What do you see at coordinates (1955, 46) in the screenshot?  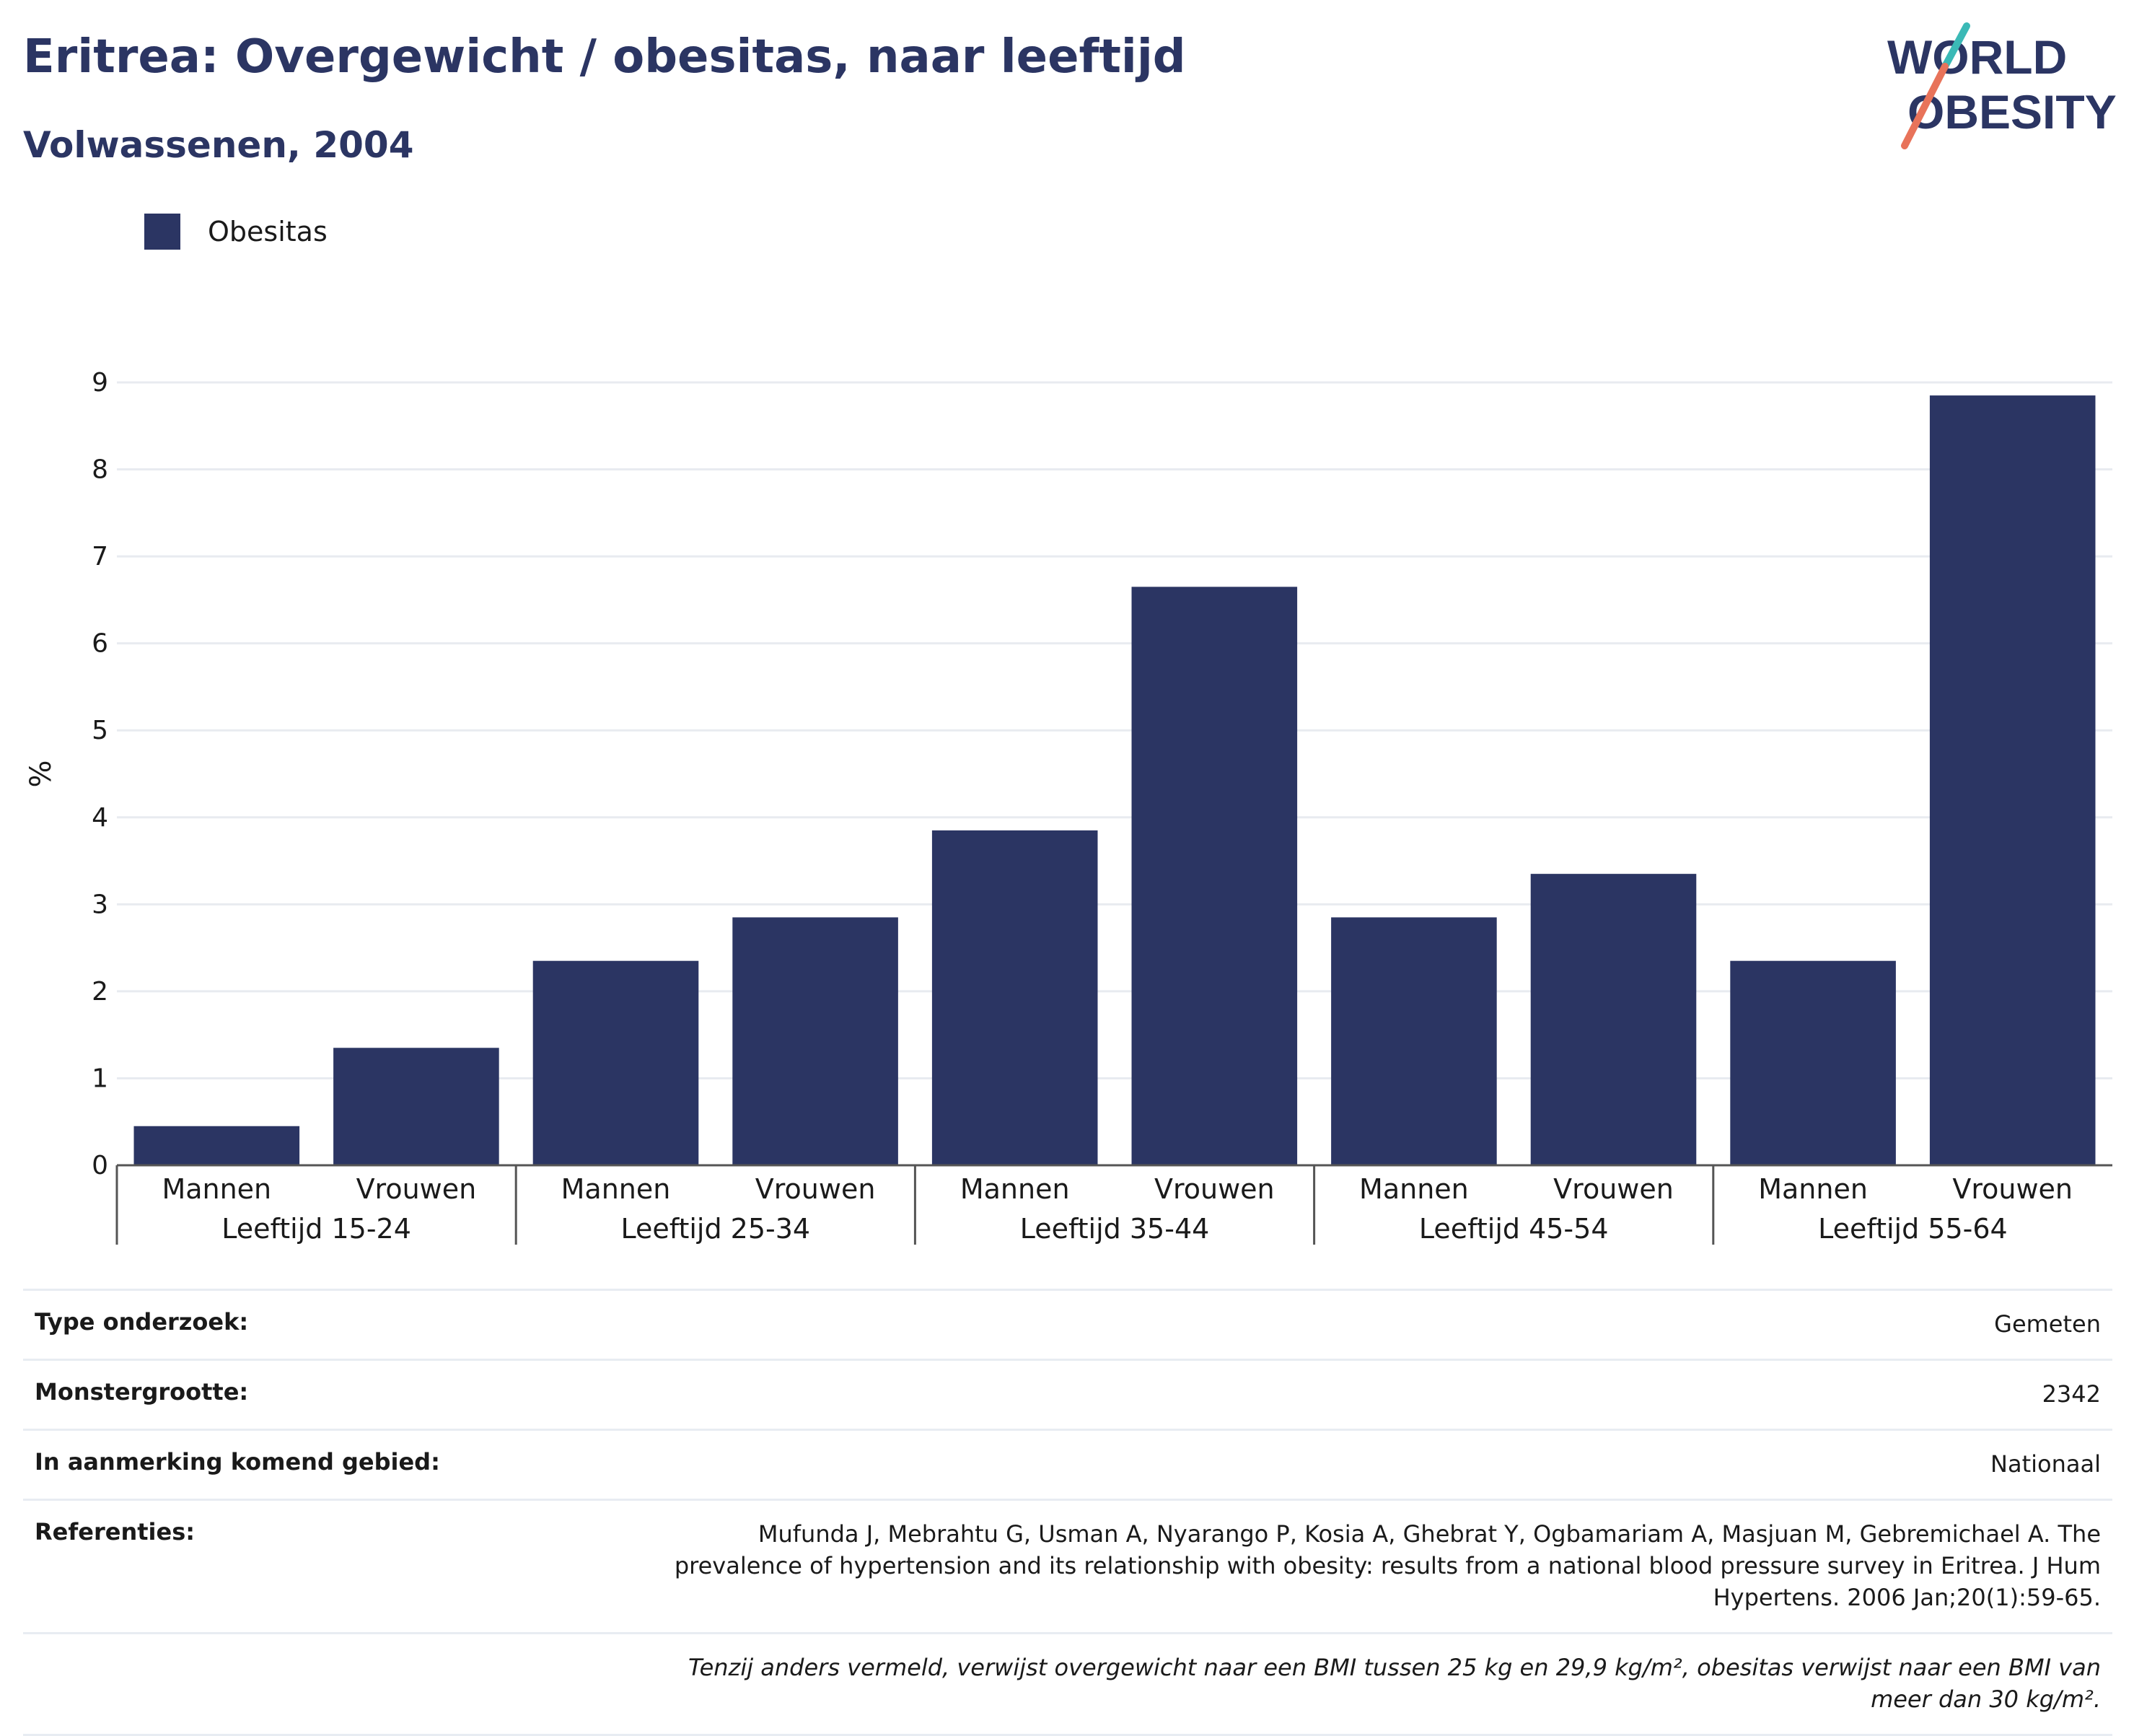 I see `logo-slash-teal` at bounding box center [1955, 46].